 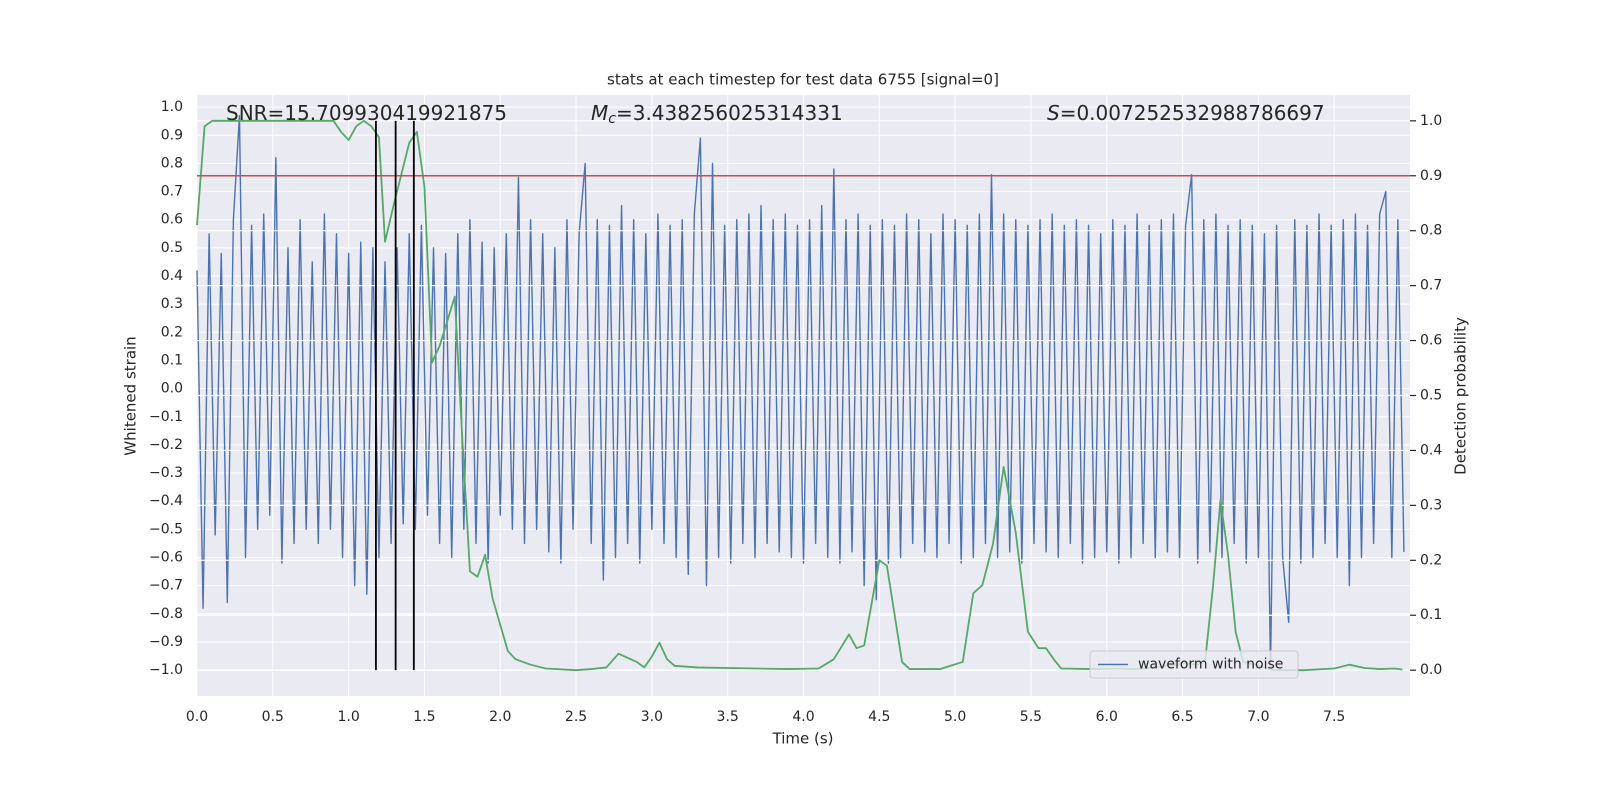 What do you see at coordinates (728, 717) in the screenshot?
I see `x-tick-label: 3.5` at bounding box center [728, 717].